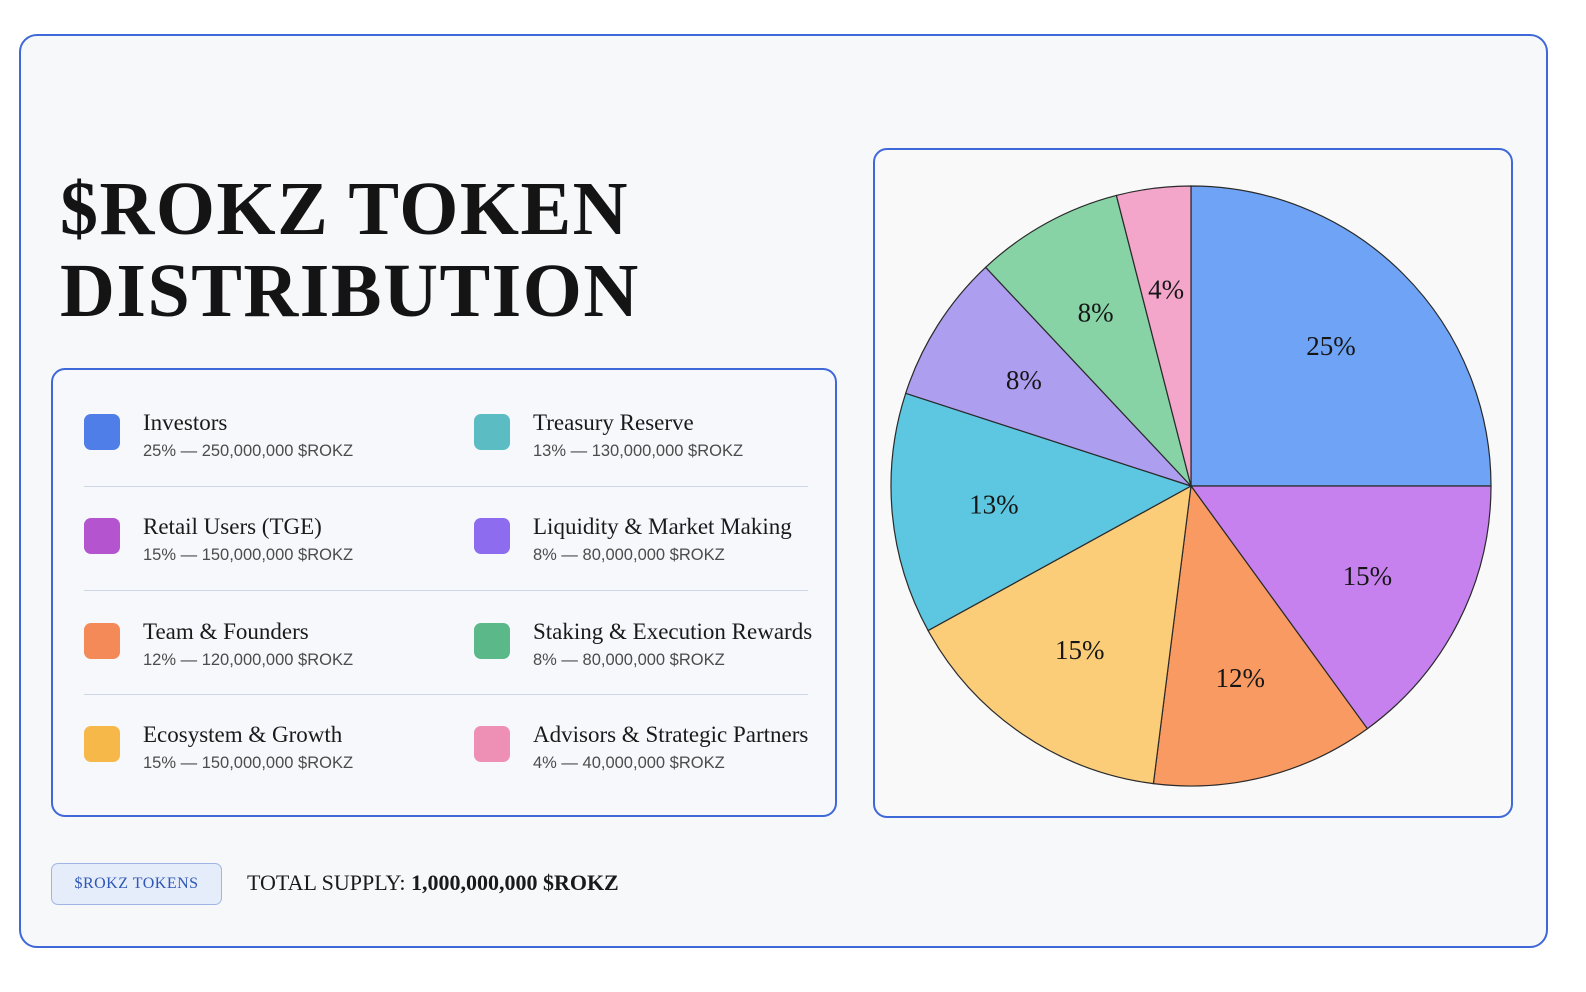 The width and height of the screenshot is (1586, 992). I want to click on legend-name: Advisors & Strategic Partners, so click(671, 734).